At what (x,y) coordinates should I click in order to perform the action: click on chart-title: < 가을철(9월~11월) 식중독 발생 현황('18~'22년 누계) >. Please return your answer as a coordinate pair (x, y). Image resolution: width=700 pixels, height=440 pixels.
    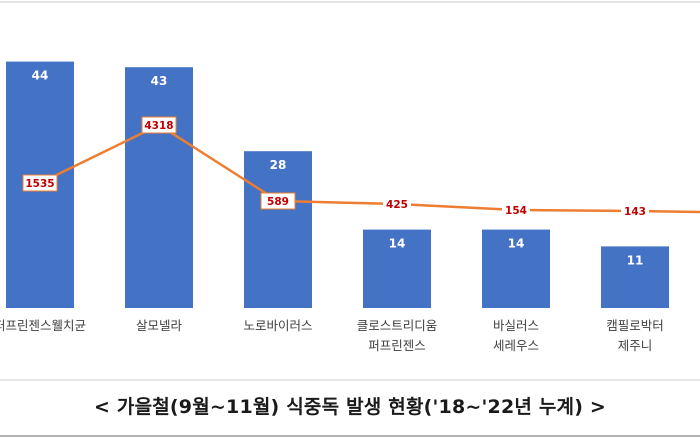
    Looking at the image, I should click on (350, 407).